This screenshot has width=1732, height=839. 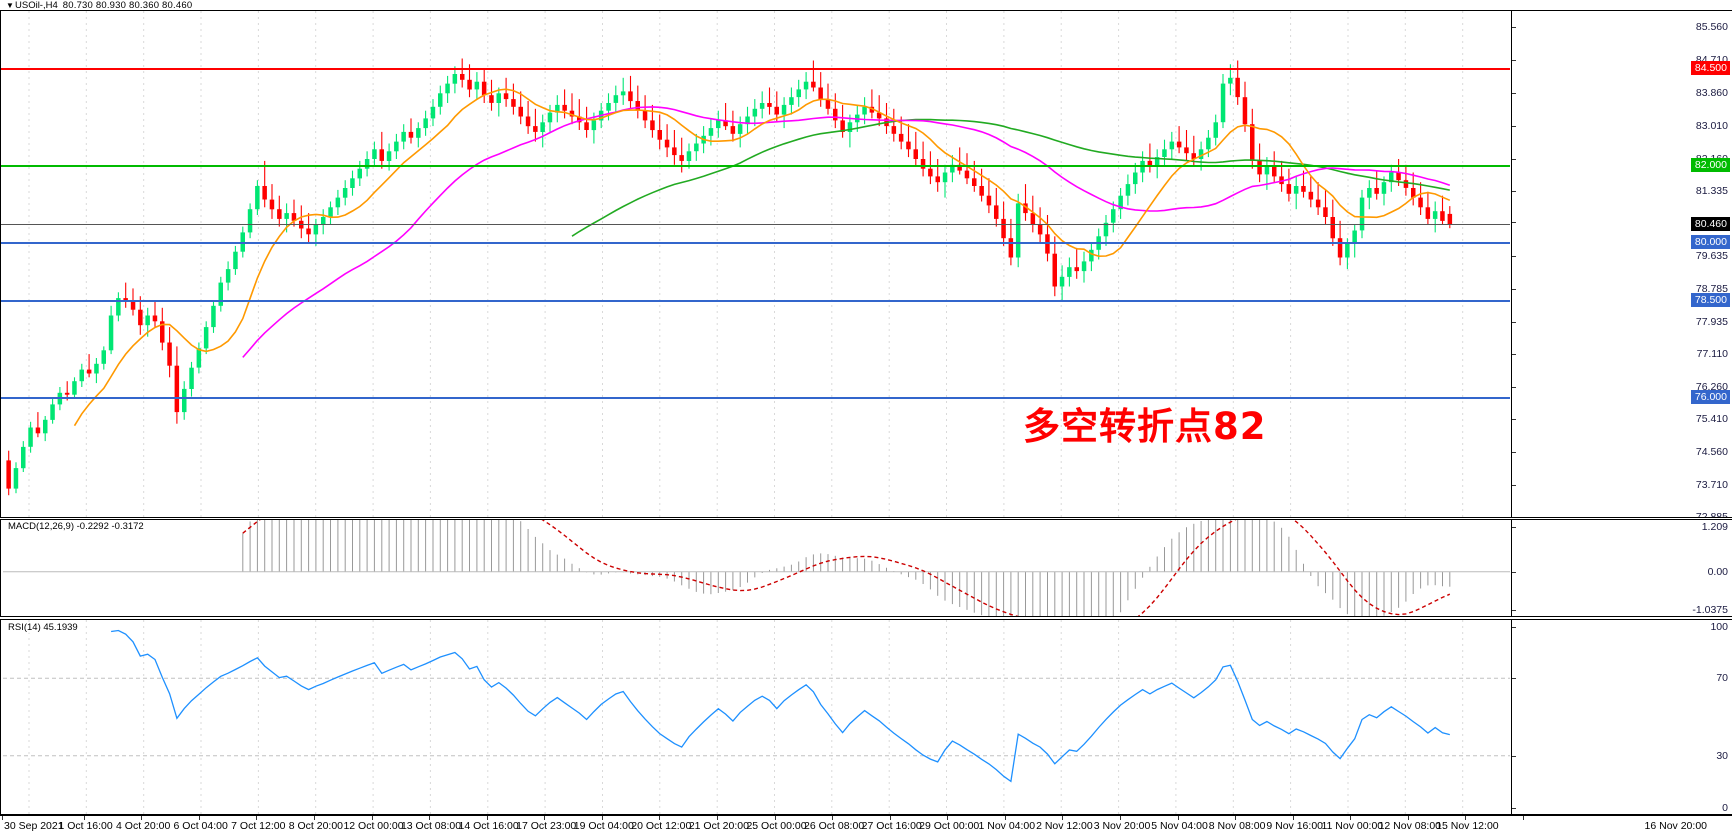 I want to click on rsi-axis-tick: 100, so click(x=1719, y=627).